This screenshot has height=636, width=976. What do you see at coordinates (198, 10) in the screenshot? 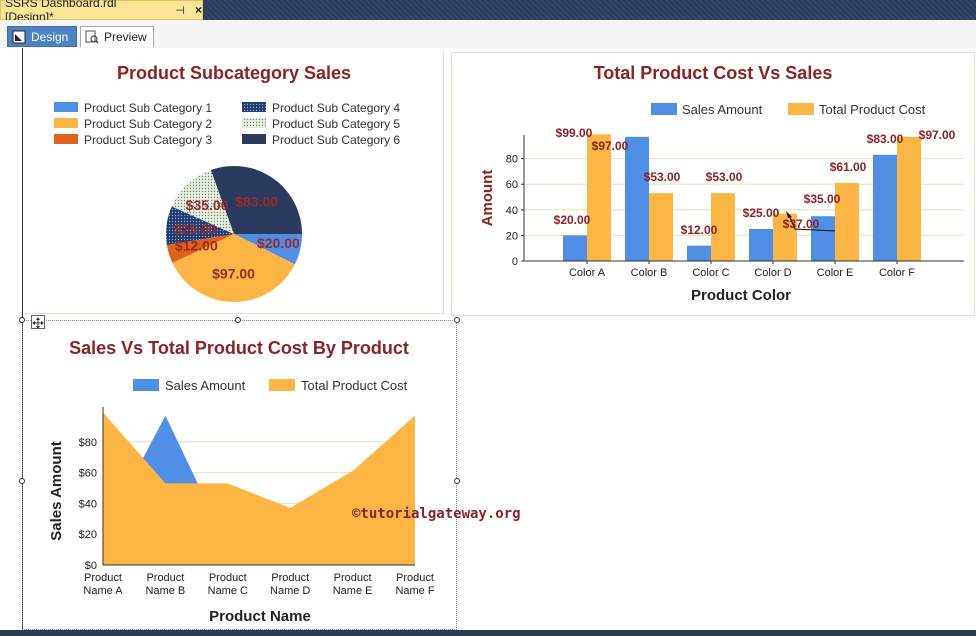
I see `close-icon: ×` at bounding box center [198, 10].